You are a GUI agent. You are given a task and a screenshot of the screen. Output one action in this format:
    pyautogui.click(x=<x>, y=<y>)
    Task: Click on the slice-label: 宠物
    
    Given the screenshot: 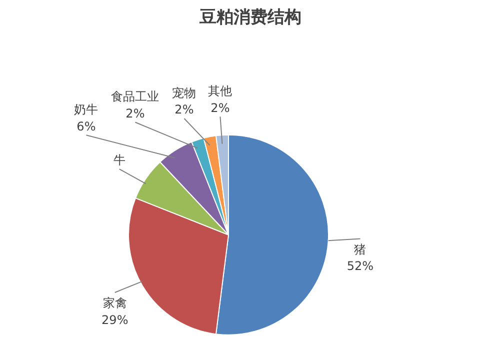 What is the action you would take?
    pyautogui.click(x=184, y=93)
    